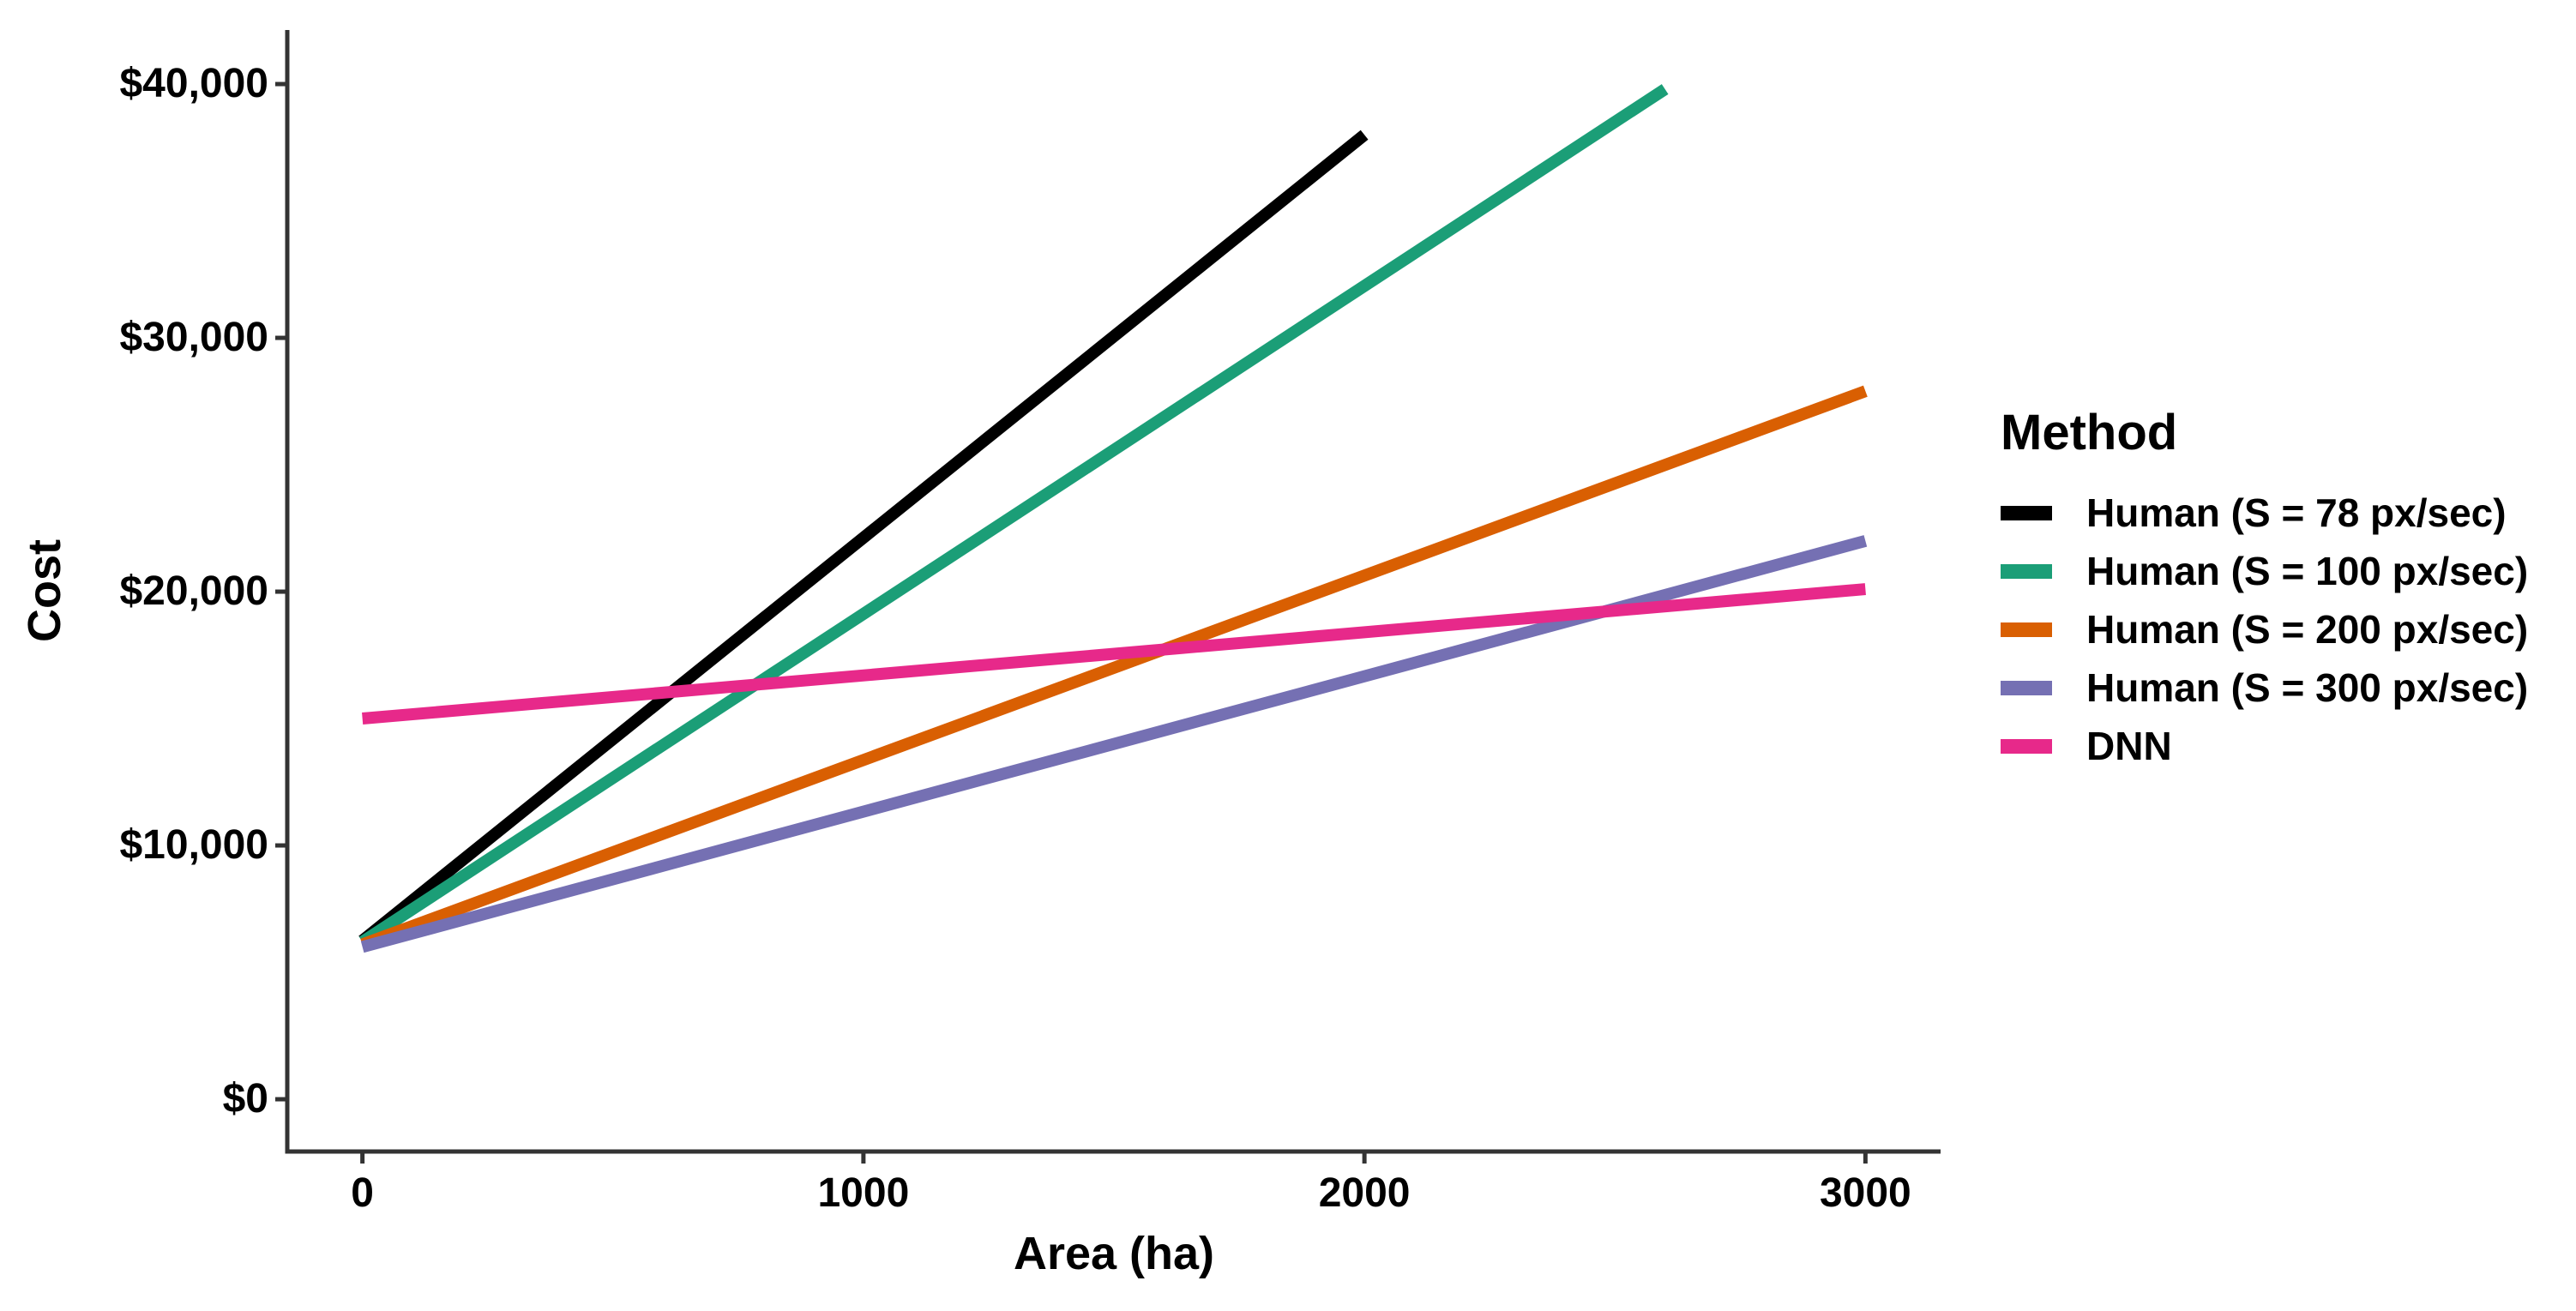  Describe the element at coordinates (44, 590) in the screenshot. I see `y-axis-title: Cost` at that location.